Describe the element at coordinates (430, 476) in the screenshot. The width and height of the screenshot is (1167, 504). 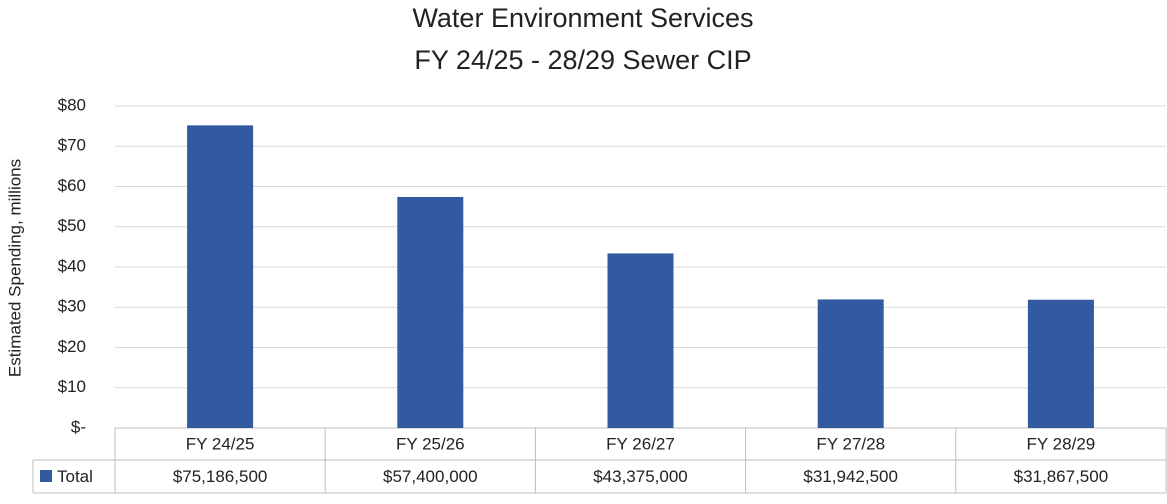
I see `table-value: $57,400,000` at that location.